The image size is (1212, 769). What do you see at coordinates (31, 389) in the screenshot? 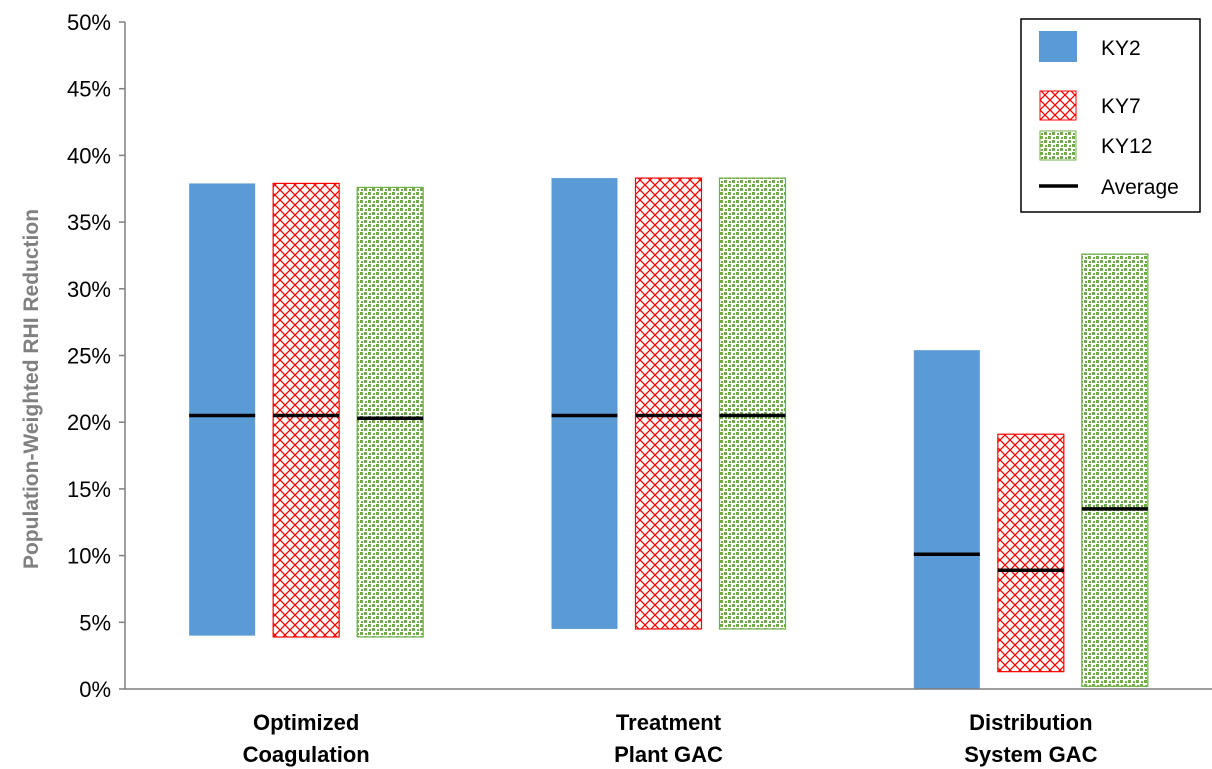
I see `y-axis-label: Population-Weighted RHI Reduction` at bounding box center [31, 389].